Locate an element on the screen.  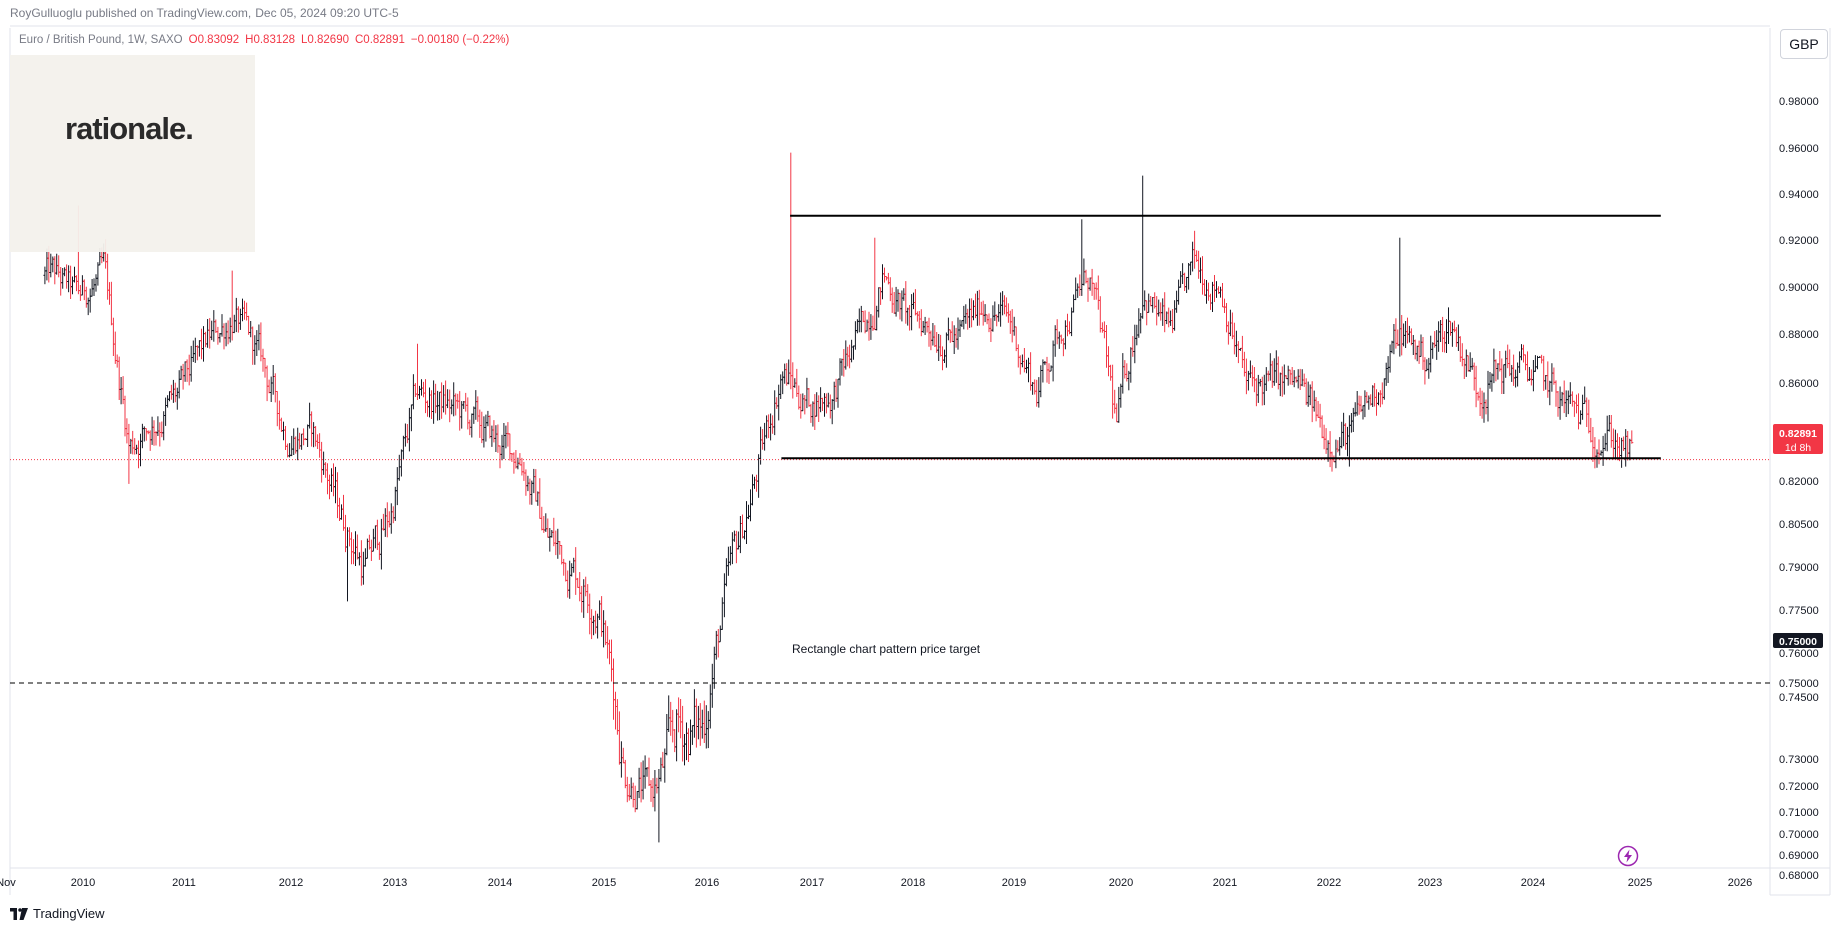
y-tick-label: 0.74500 is located at coordinates (1799, 698).